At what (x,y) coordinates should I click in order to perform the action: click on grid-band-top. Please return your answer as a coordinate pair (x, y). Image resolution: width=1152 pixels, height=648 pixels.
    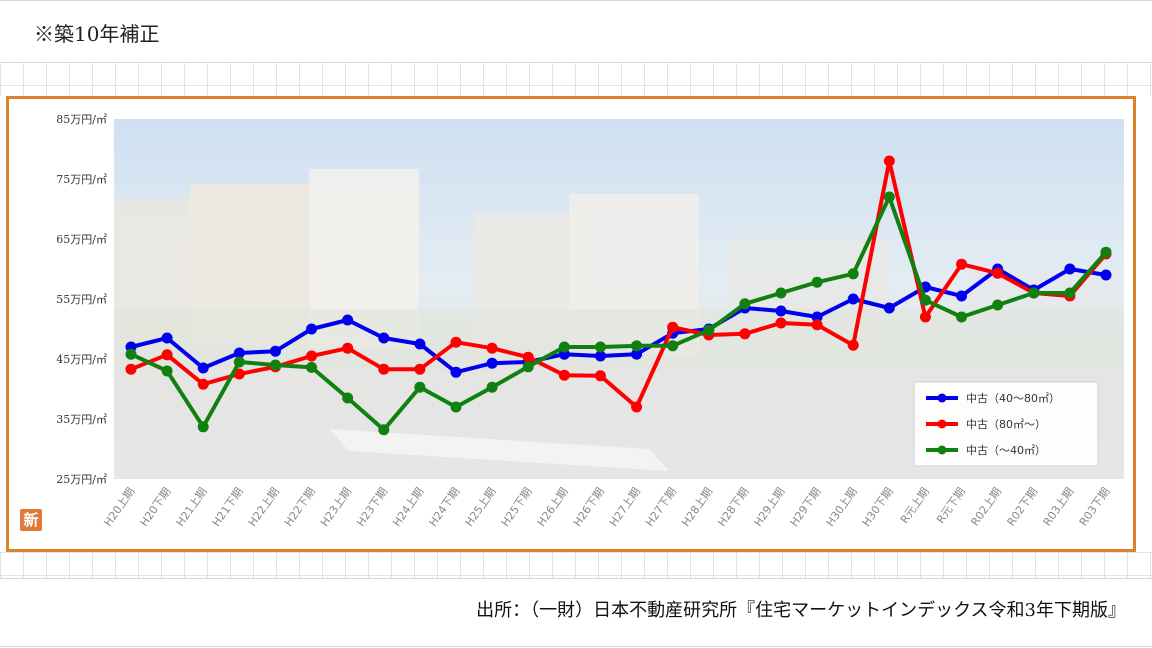
    Looking at the image, I should click on (576, 79).